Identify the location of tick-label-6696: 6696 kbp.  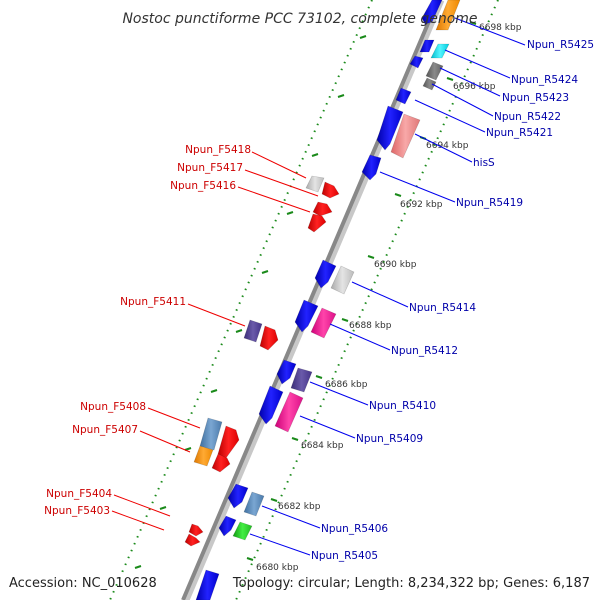
(474, 87).